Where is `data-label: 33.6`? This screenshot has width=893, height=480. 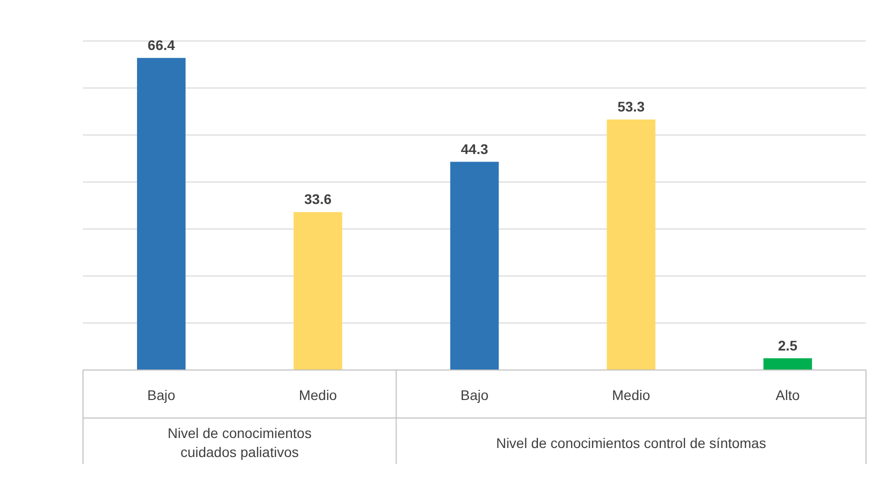 data-label: 33.6 is located at coordinates (318, 199).